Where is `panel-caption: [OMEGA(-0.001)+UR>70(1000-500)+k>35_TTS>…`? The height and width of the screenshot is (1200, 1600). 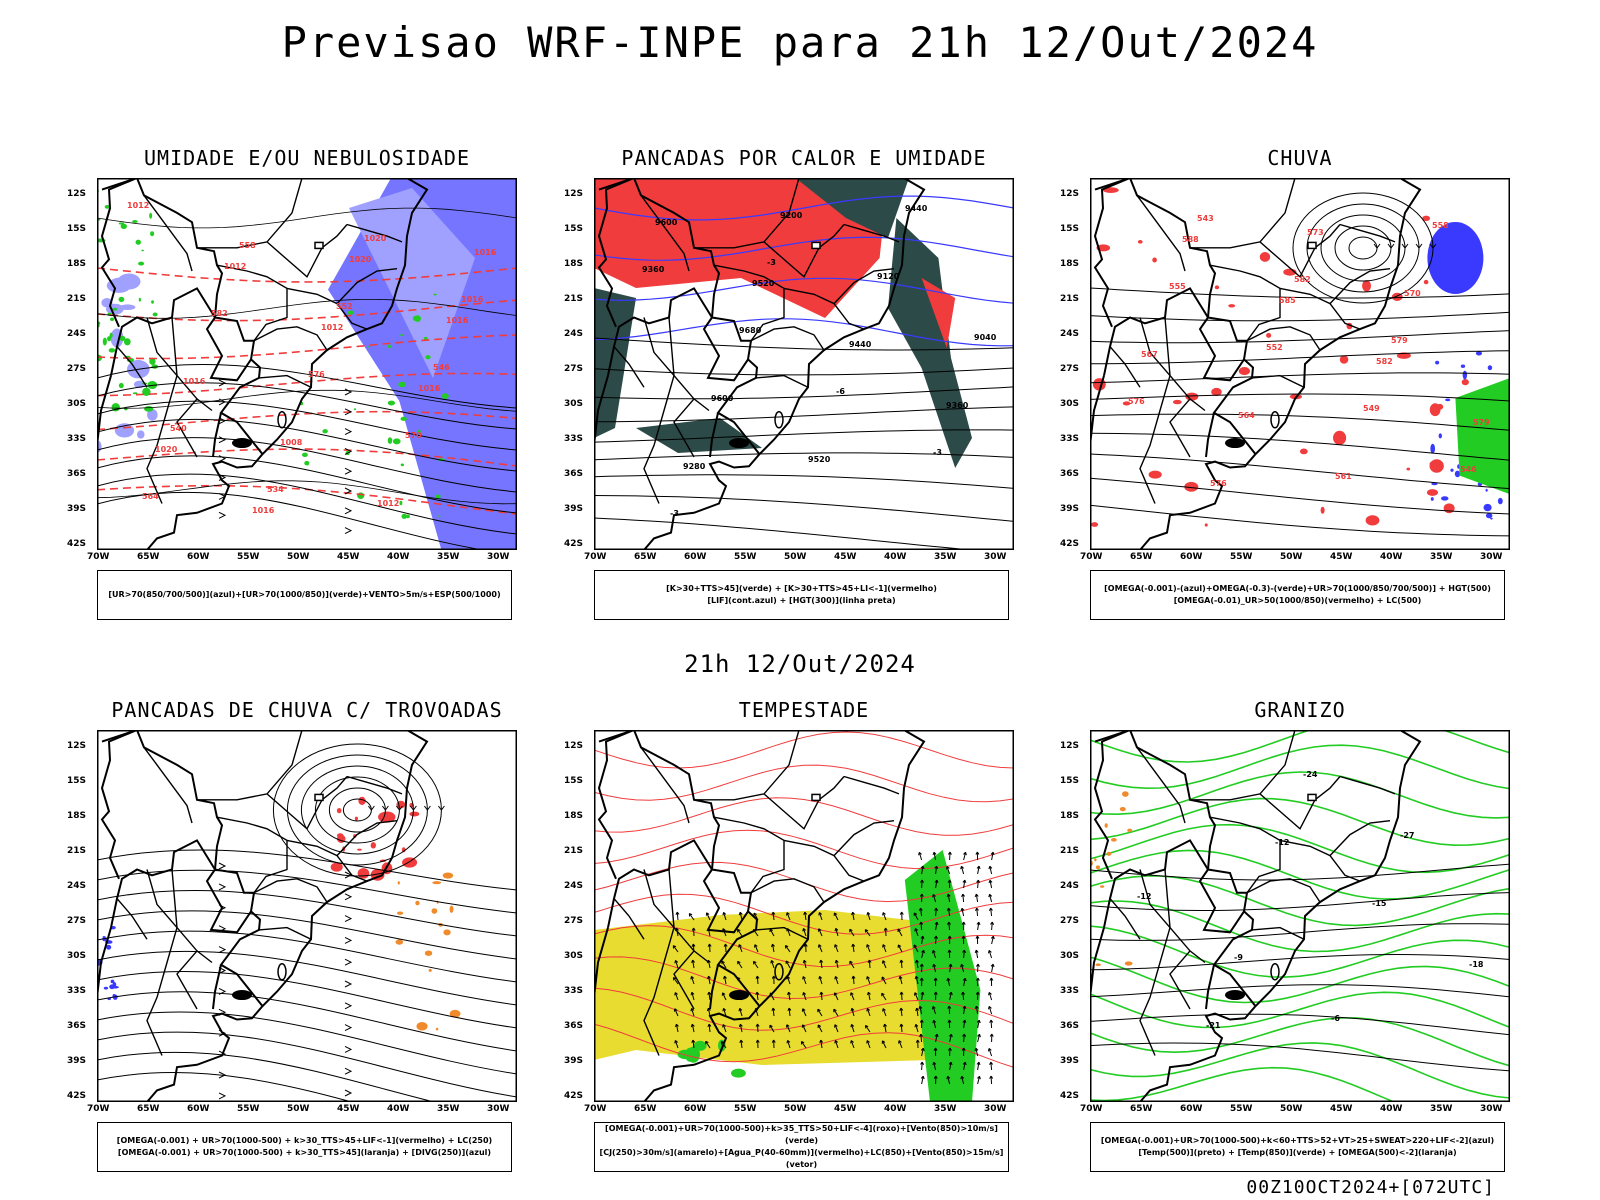 panel-caption: [OMEGA(-0.001)+UR>70(1000-500)+k>35_TTS>… is located at coordinates (801, 1147).